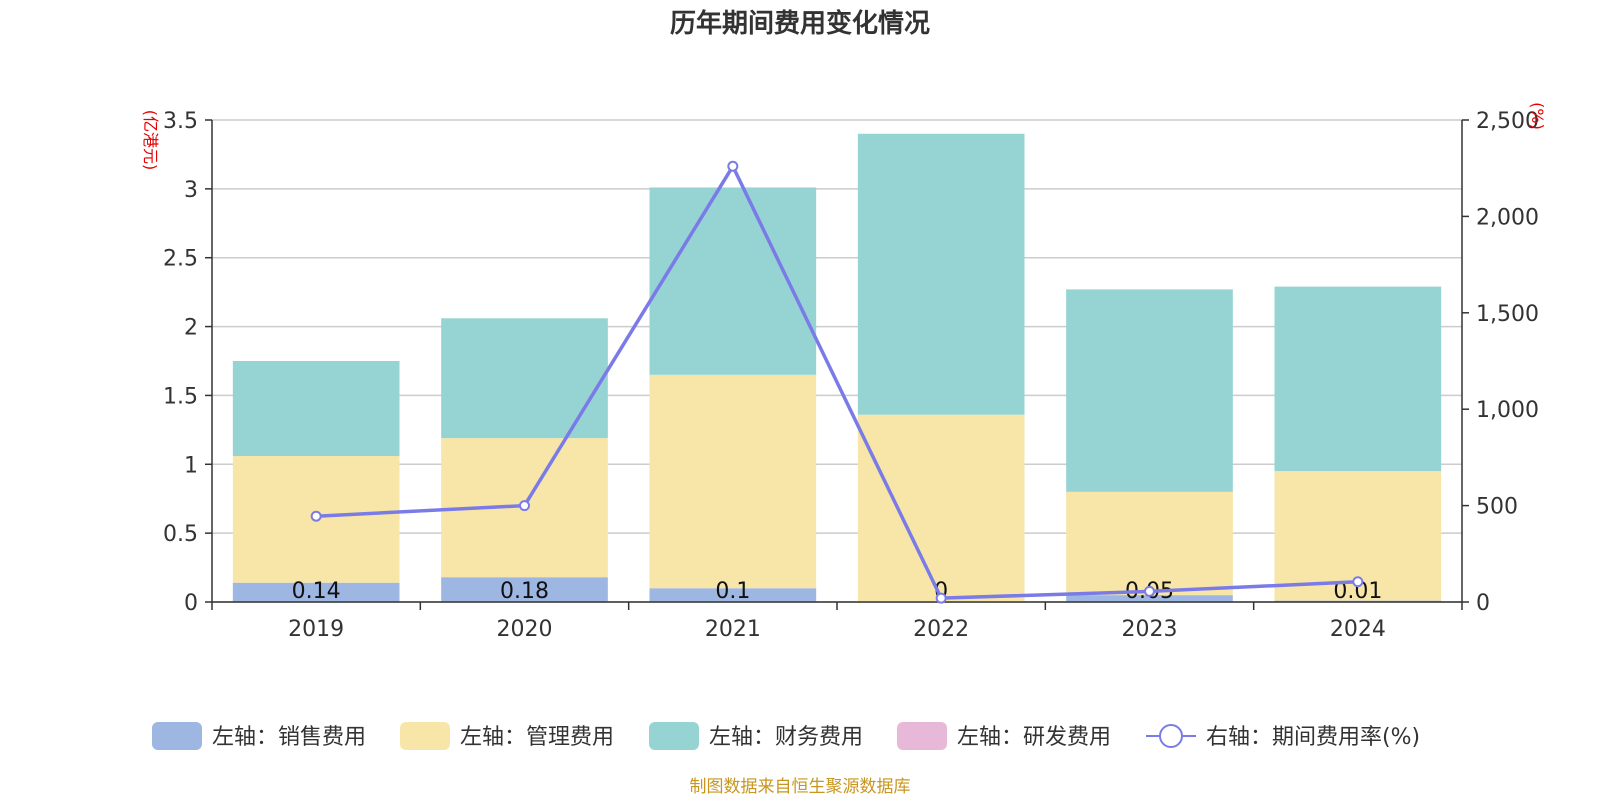 The image size is (1600, 800). I want to click on legend-item: 左轴：研发费用, so click(1004, 736).